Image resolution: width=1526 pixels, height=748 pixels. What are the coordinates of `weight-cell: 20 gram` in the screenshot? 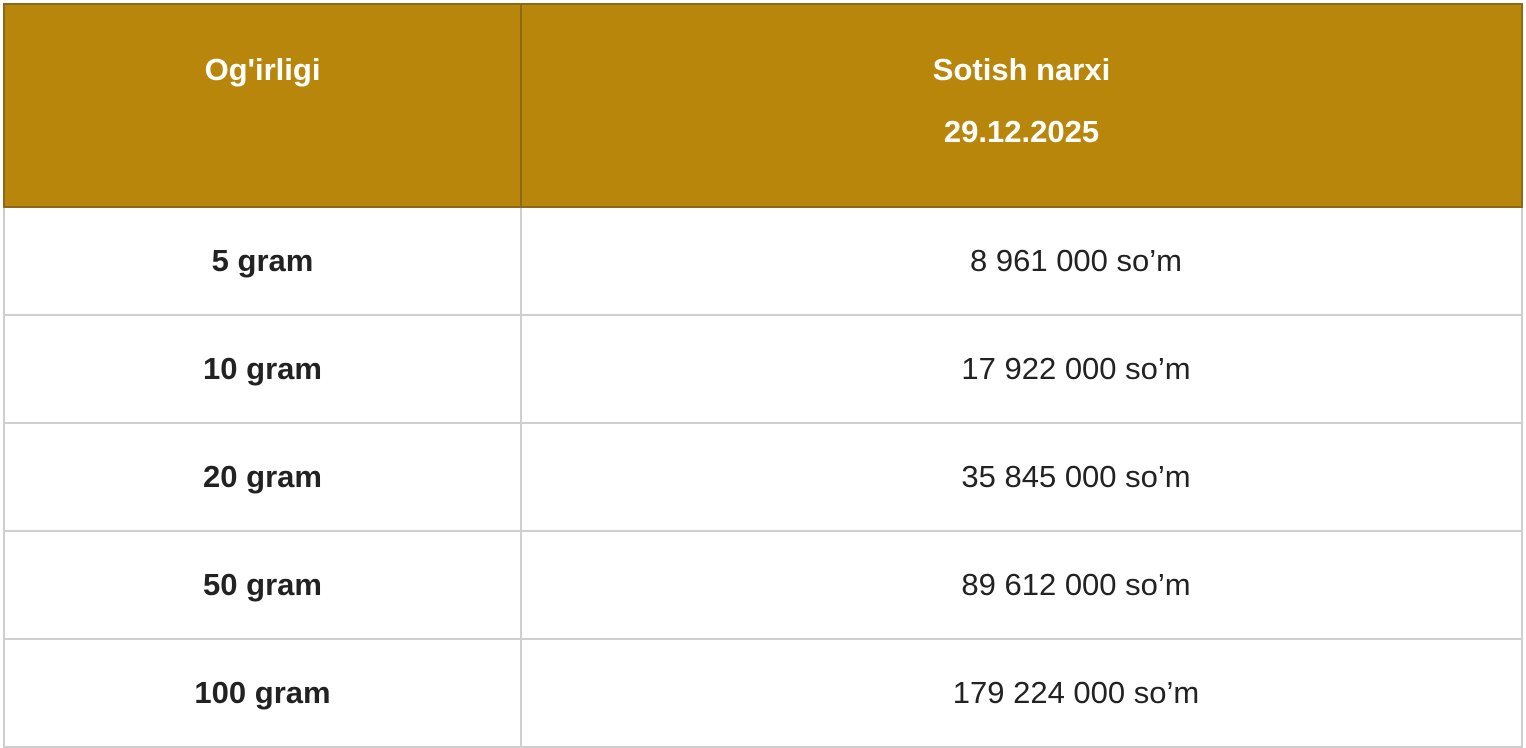 It's located at (262, 477).